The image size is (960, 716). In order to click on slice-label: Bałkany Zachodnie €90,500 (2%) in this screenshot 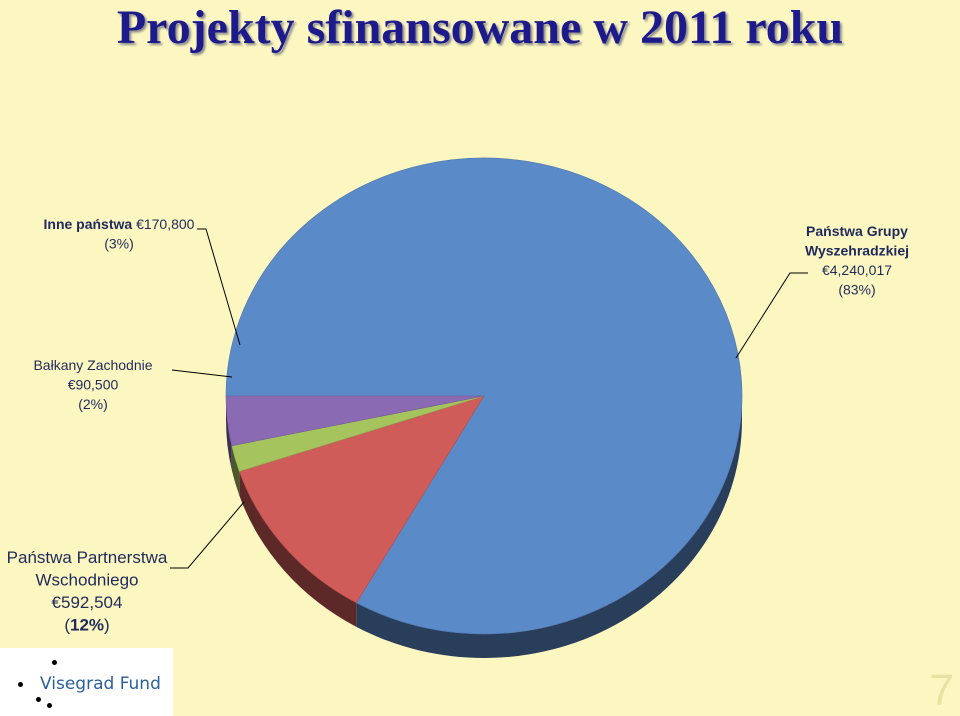, I will do `click(92, 384)`.